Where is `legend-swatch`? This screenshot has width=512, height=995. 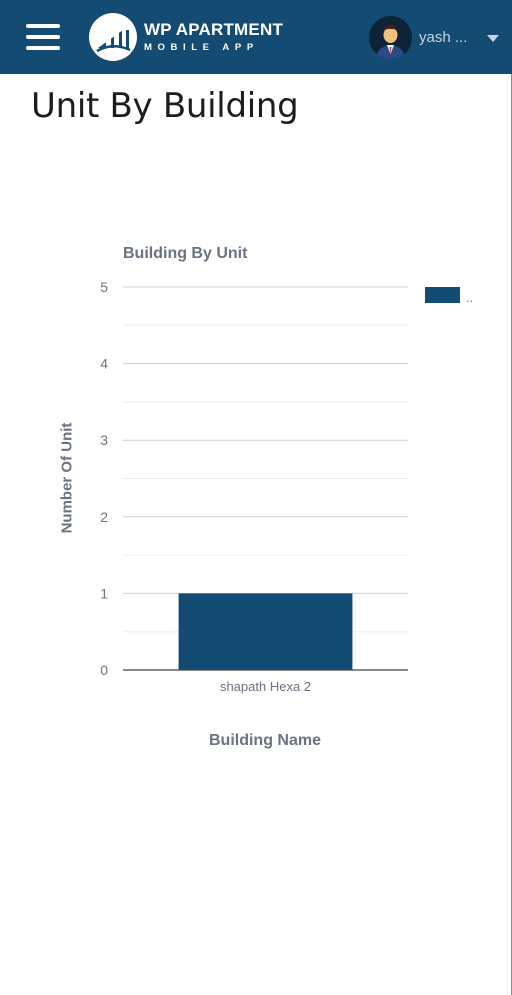 legend-swatch is located at coordinates (442, 295).